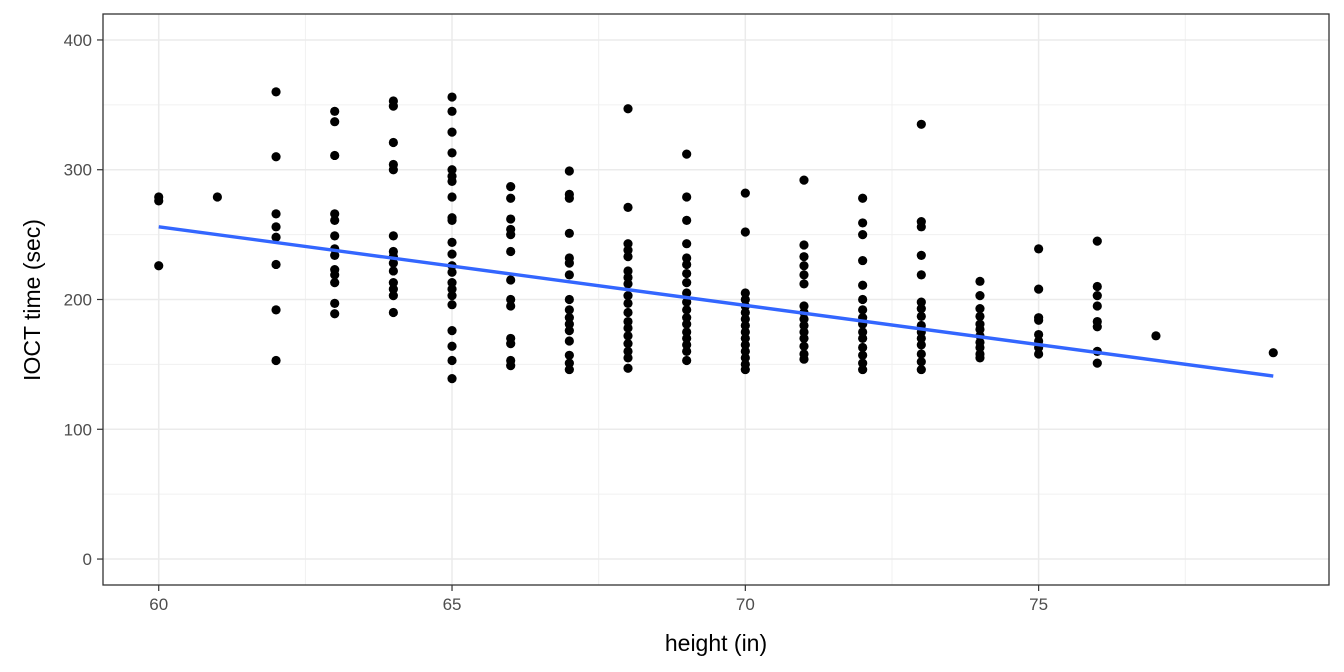 The height and width of the screenshot is (672, 1344). What do you see at coordinates (158, 604) in the screenshot?
I see `x-tick-label: 60` at bounding box center [158, 604].